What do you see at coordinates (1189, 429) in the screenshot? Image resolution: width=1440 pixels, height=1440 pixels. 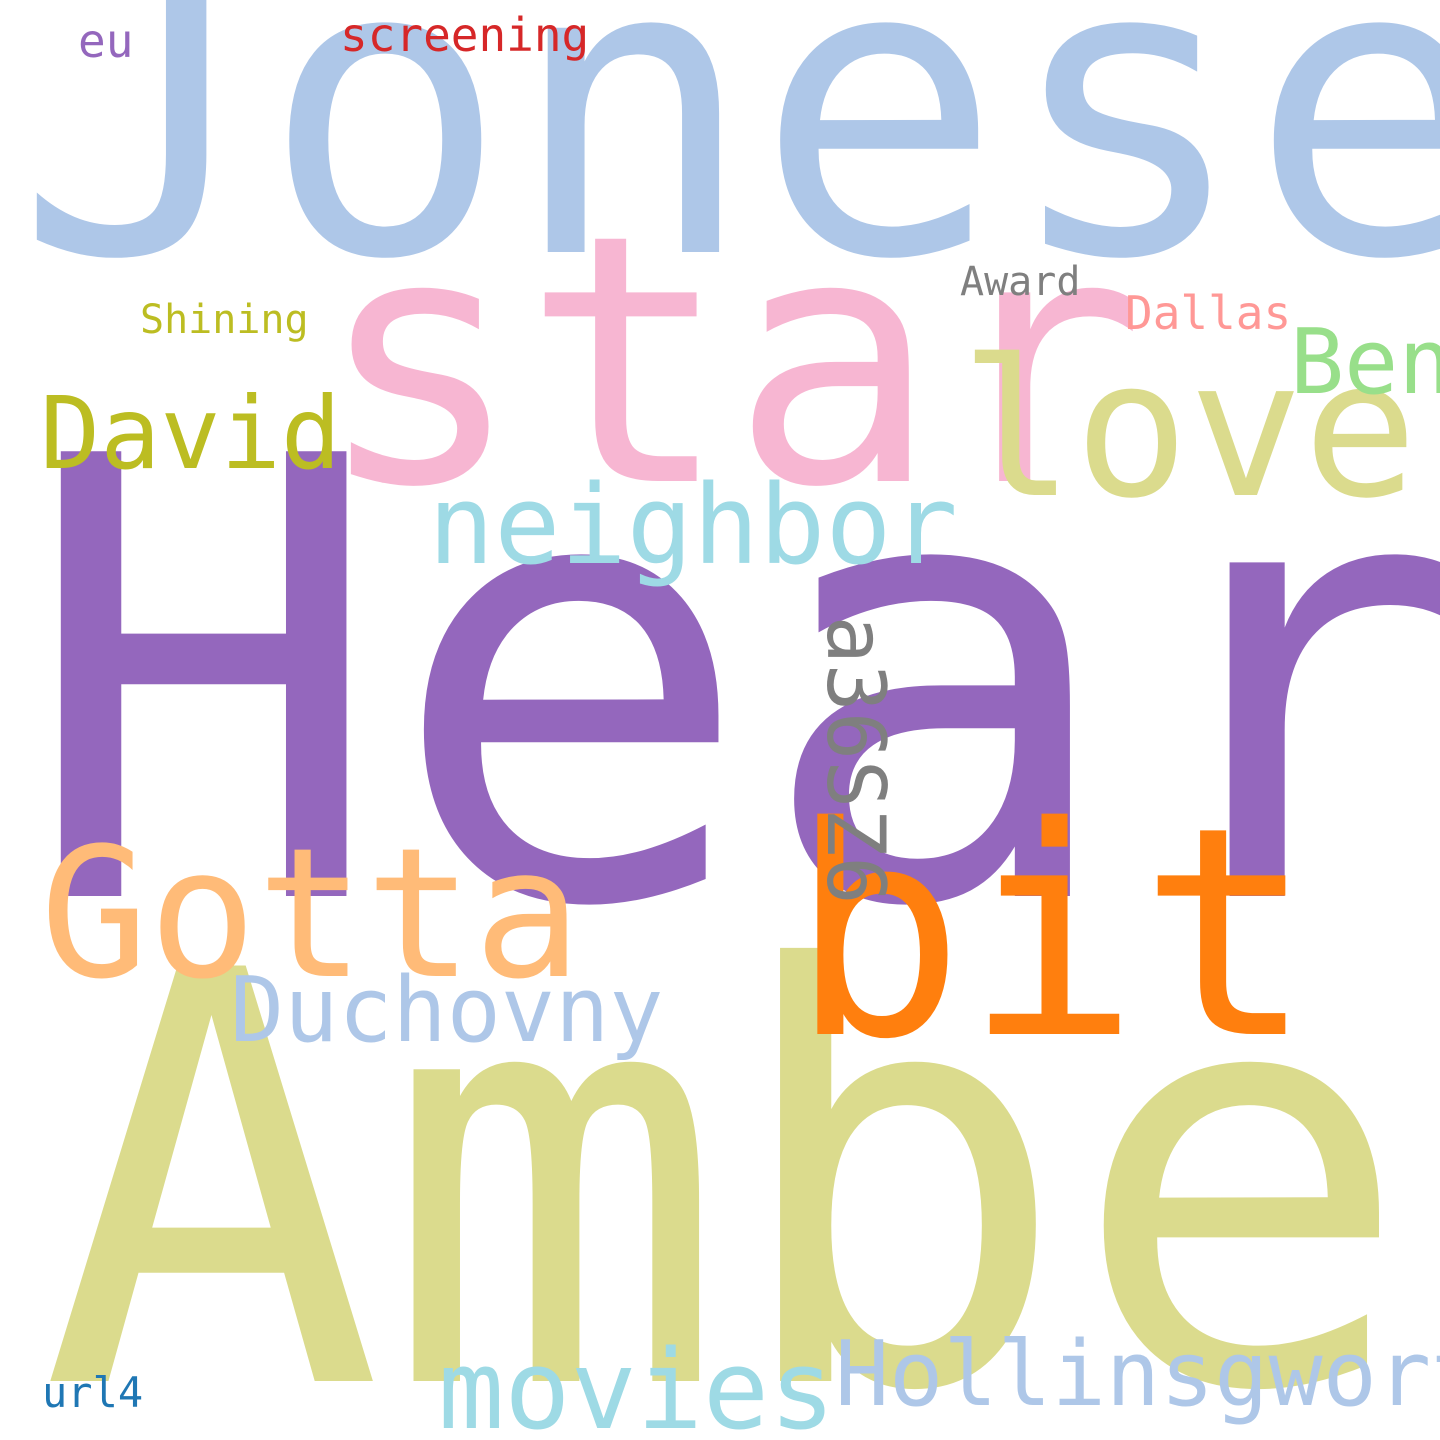 I see `word-love: love` at bounding box center [1189, 429].